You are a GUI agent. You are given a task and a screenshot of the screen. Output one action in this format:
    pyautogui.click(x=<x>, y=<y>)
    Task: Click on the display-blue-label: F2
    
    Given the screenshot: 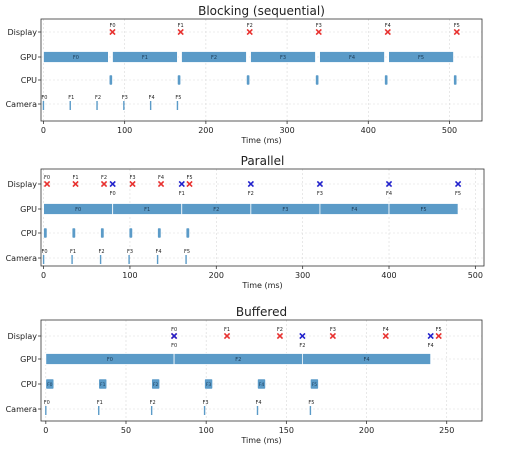 What is the action you would take?
    pyautogui.click(x=302, y=346)
    